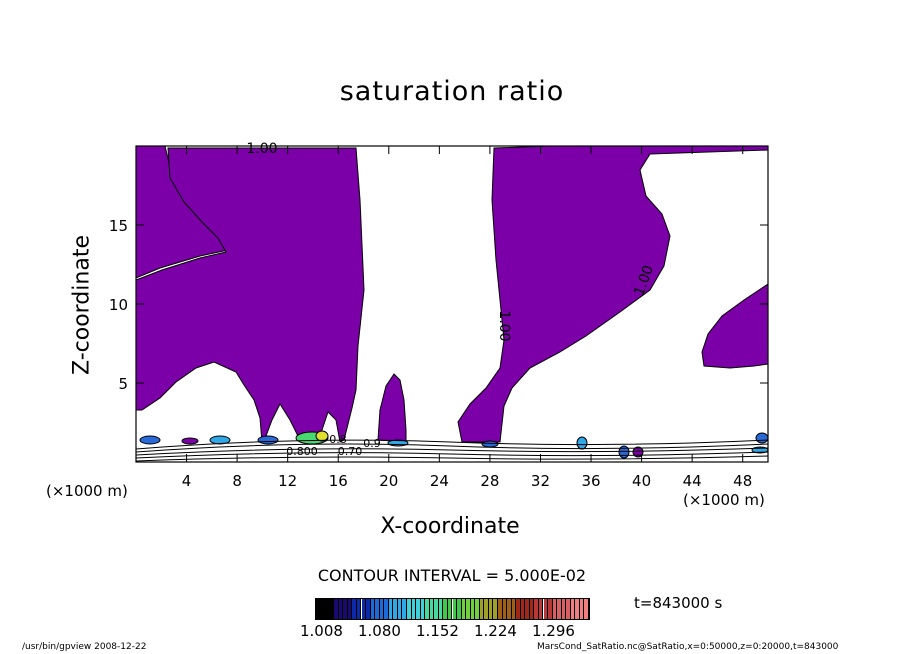  What do you see at coordinates (392, 408) in the screenshot?
I see `saturation-region-tongue` at bounding box center [392, 408].